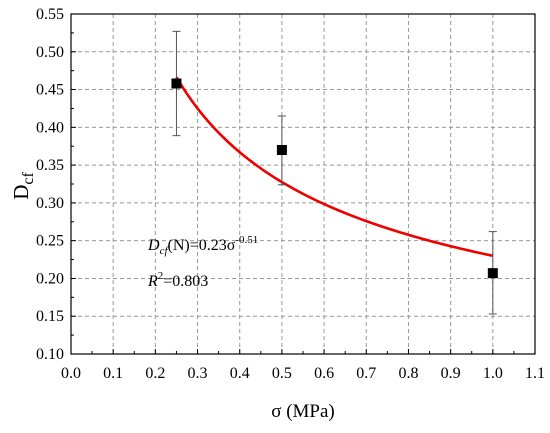 Image resolution: width=550 pixels, height=433 pixels. Describe the element at coordinates (366, 373) in the screenshot. I see `x-tick-label: 0.7` at that location.